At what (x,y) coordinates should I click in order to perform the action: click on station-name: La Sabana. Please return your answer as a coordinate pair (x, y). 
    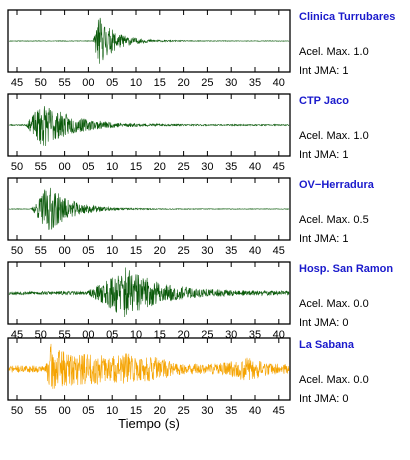
    Looking at the image, I should click on (327, 345).